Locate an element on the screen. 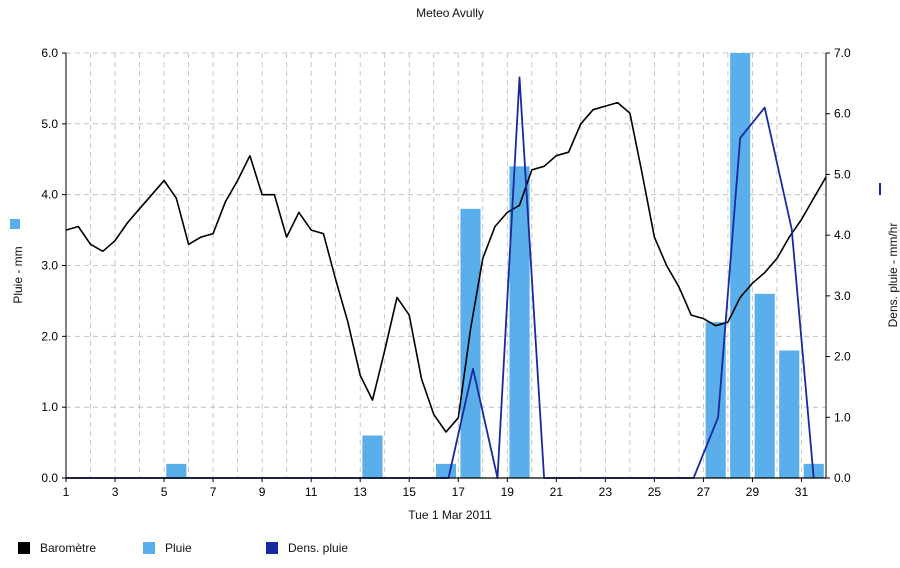 The width and height of the screenshot is (900, 568). legend-label-dens-pluie: Dens. pluie is located at coordinates (318, 548).